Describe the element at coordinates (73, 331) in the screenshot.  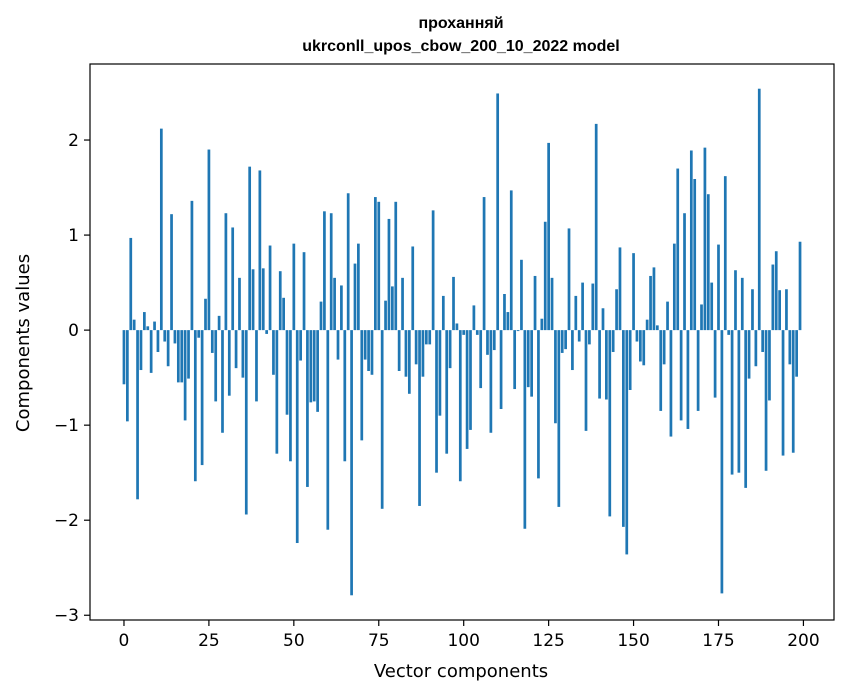
I see `y-tick-label: 0` at that location.